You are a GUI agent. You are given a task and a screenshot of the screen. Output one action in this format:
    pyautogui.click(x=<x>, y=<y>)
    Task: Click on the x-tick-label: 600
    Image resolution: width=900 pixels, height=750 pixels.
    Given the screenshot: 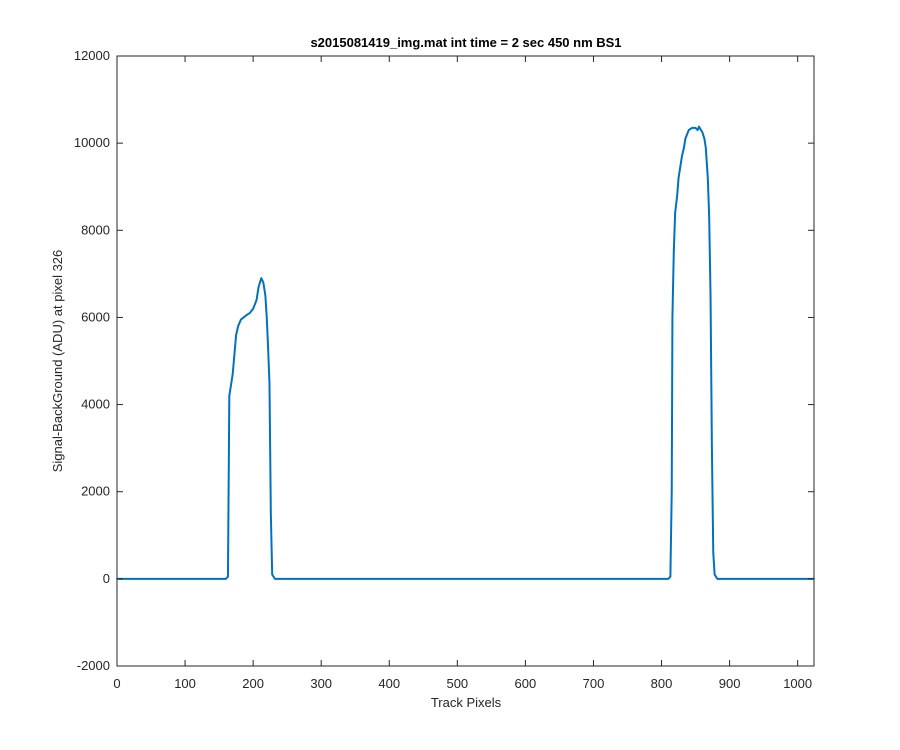 What is the action you would take?
    pyautogui.click(x=526, y=683)
    